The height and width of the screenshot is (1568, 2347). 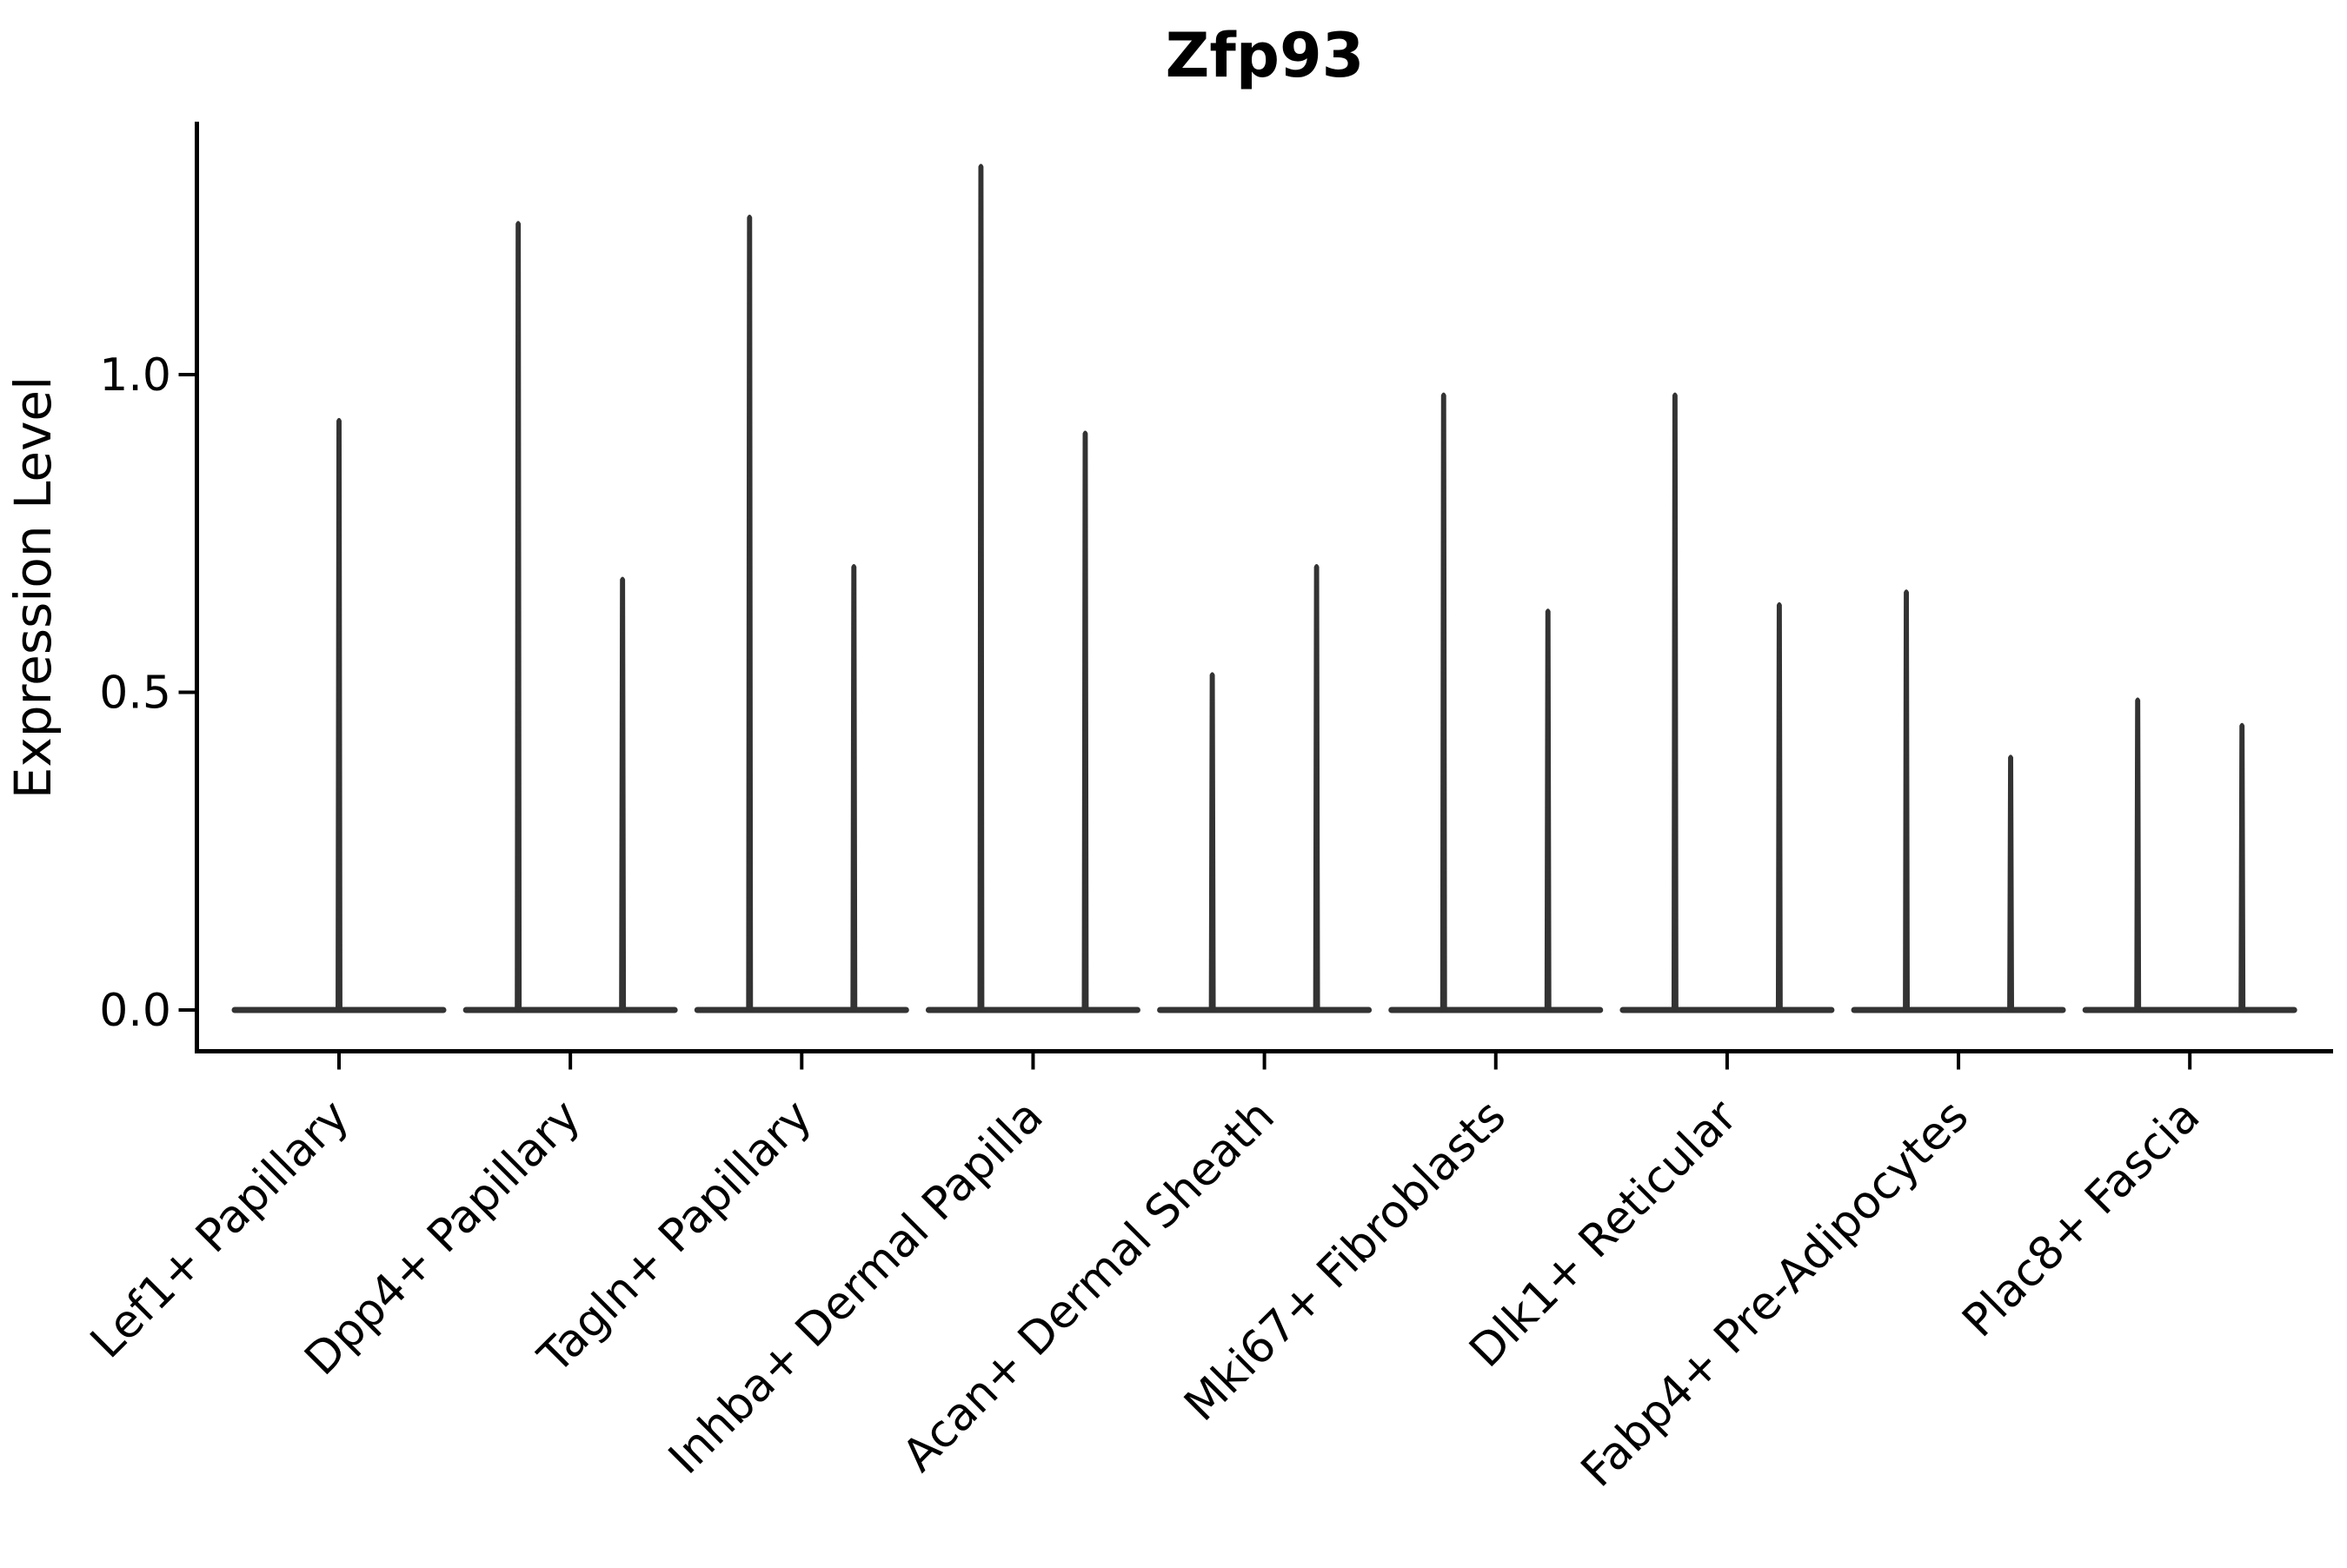 I want to click on x-tick-label: Inhba+ Dermal Papilla, so click(x=856, y=1287).